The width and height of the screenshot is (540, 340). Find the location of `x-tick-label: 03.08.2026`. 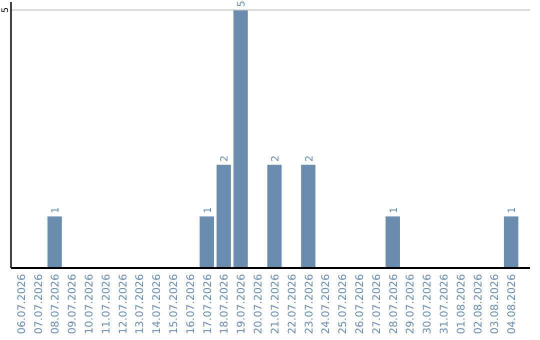

x-tick-label: 03.08.2026 is located at coordinates (495, 304).